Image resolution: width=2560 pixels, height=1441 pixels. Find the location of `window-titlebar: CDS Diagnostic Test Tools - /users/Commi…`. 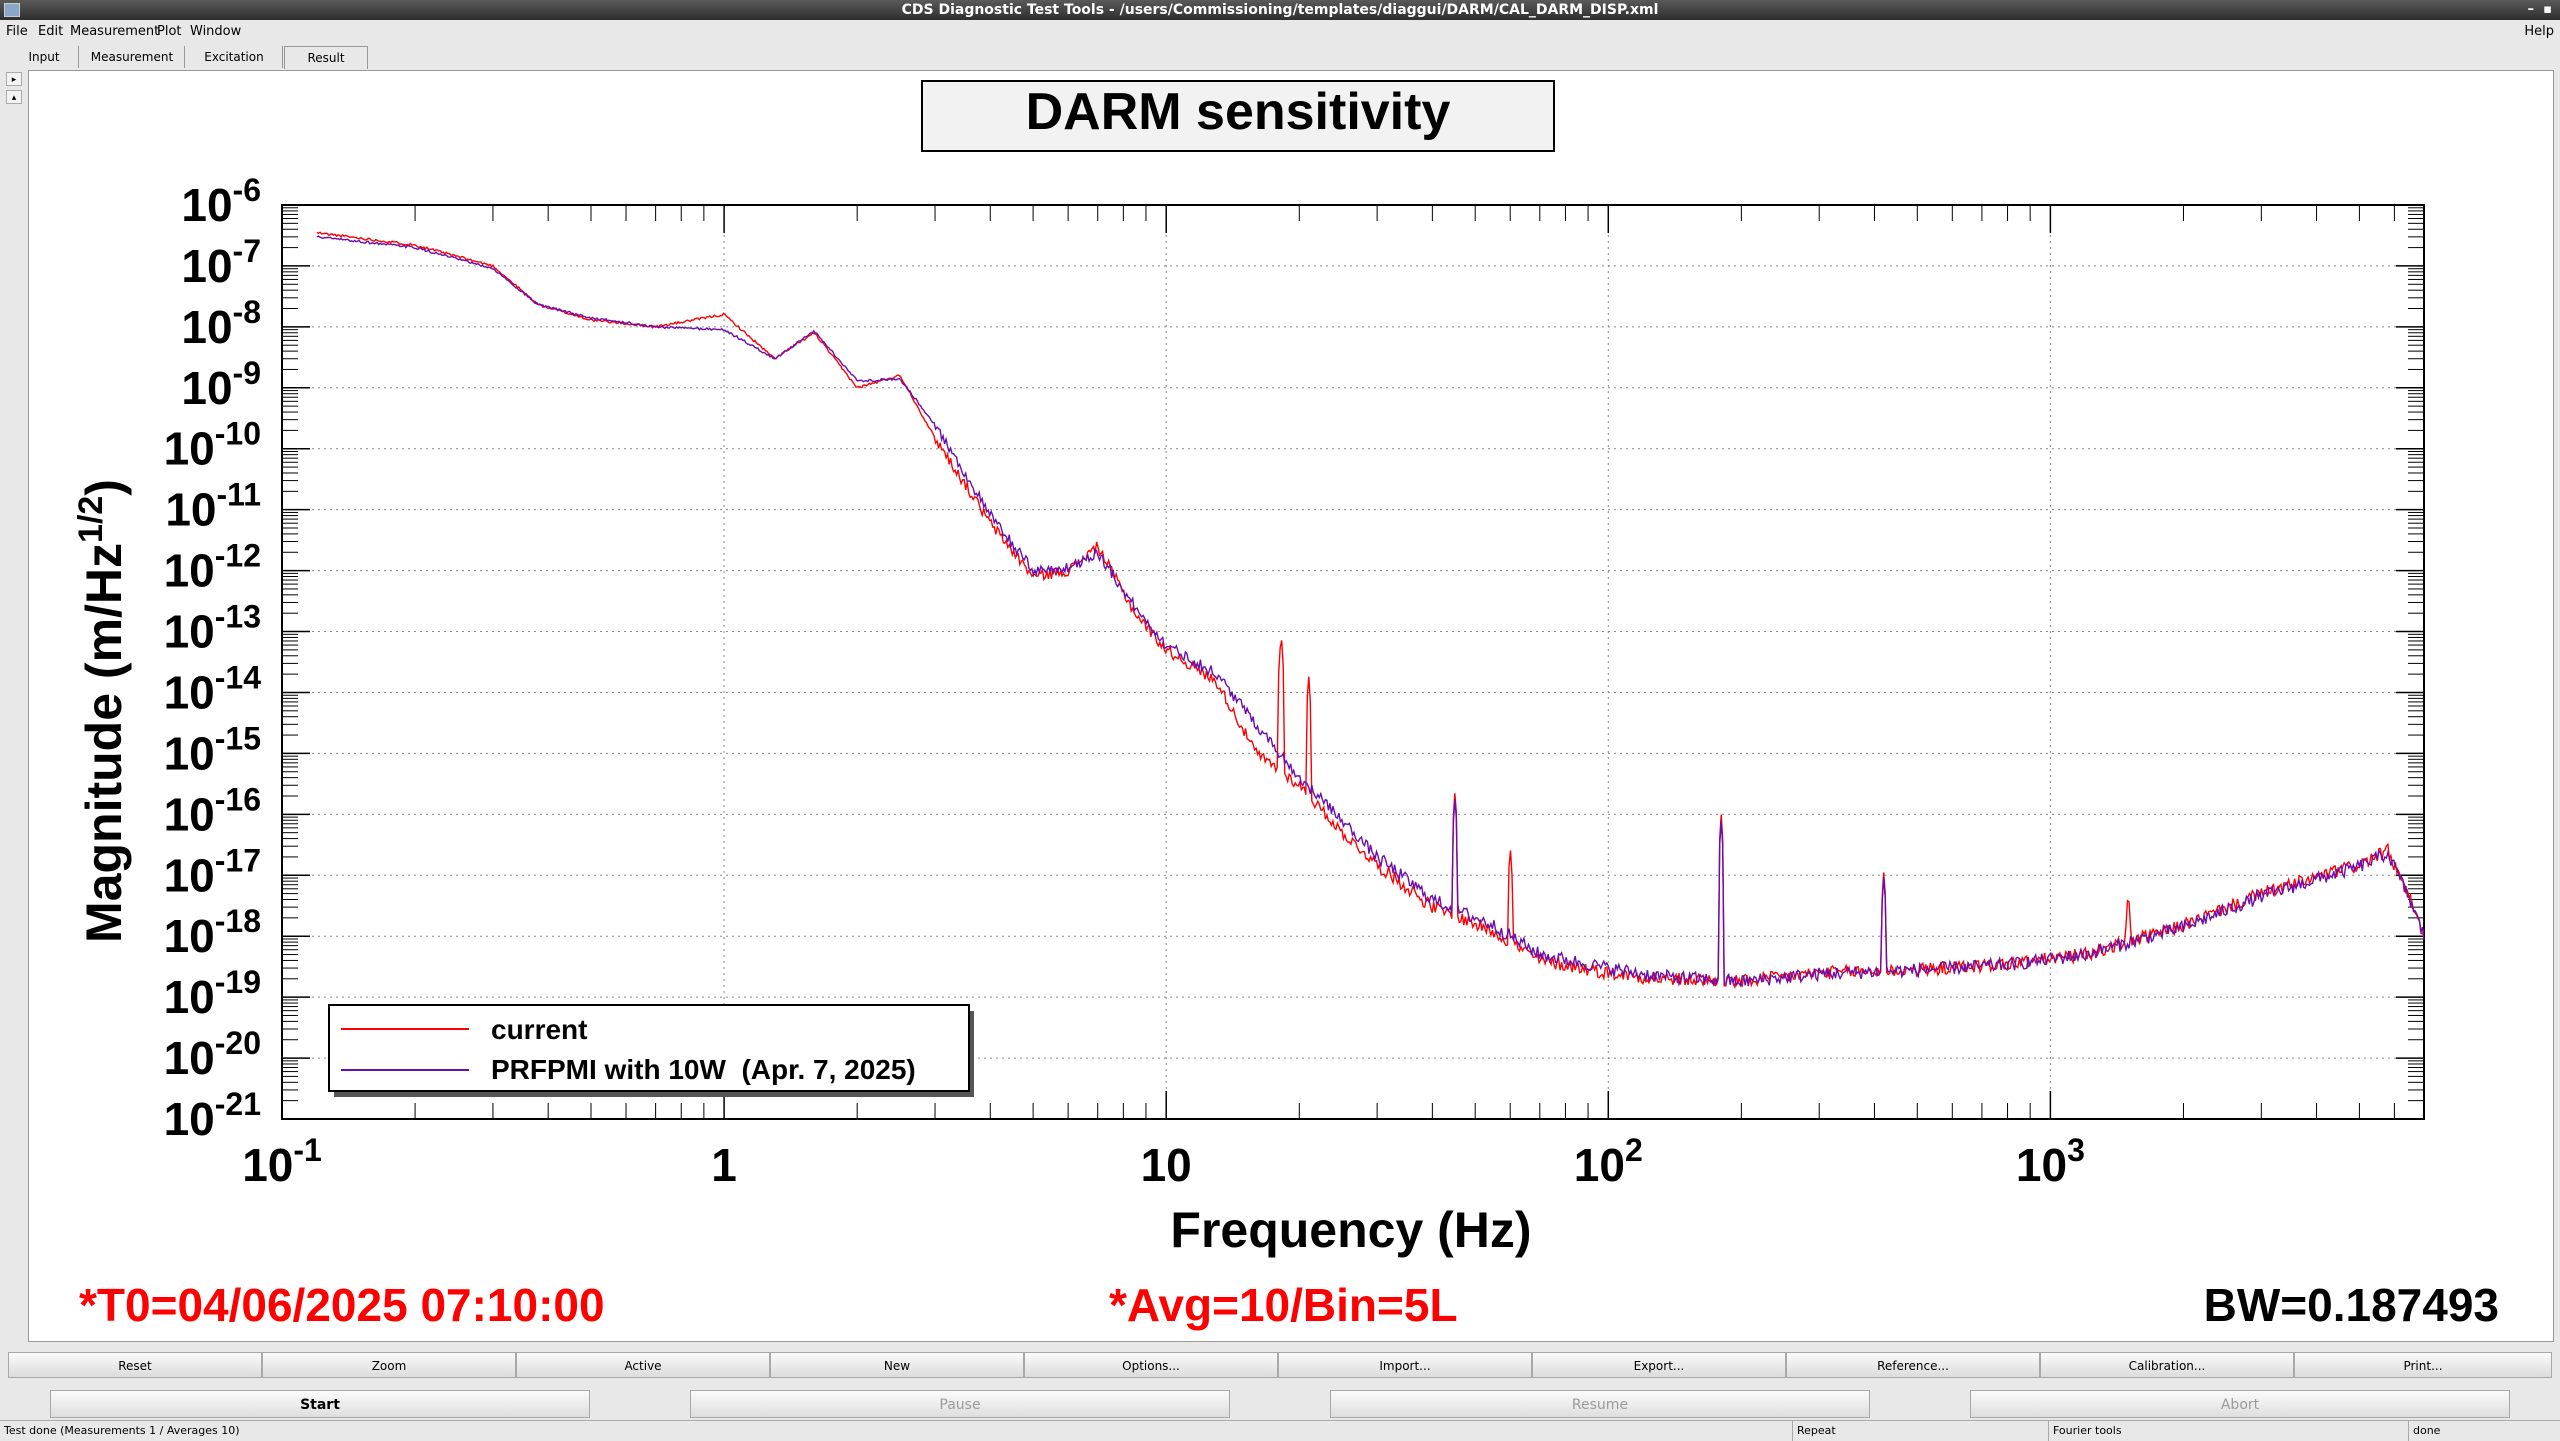

window-titlebar: CDS Diagnostic Test Tools - /users/Commi… is located at coordinates (1280, 10).